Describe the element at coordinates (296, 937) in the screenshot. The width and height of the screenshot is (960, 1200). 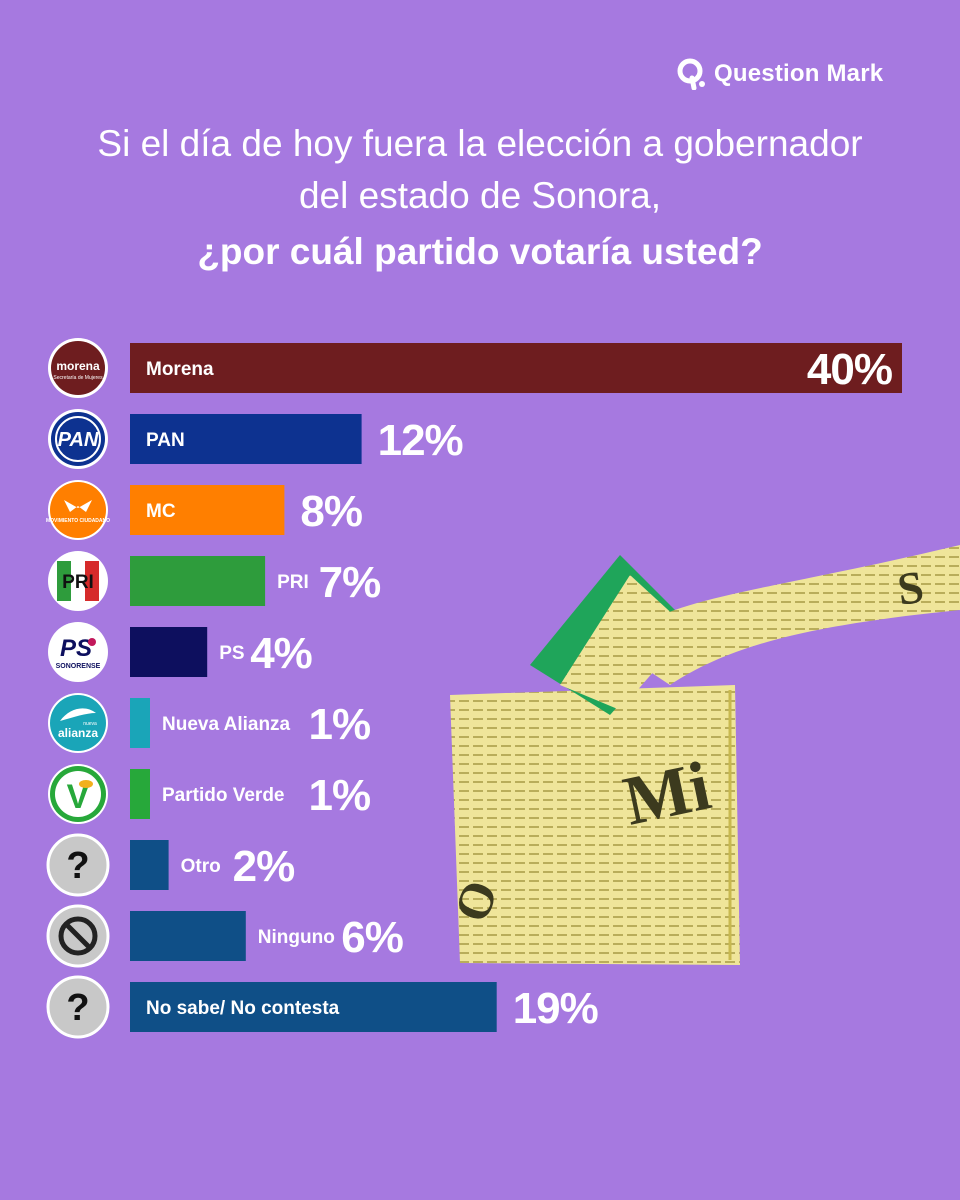
I see `category-label-8: Ninguno` at that location.